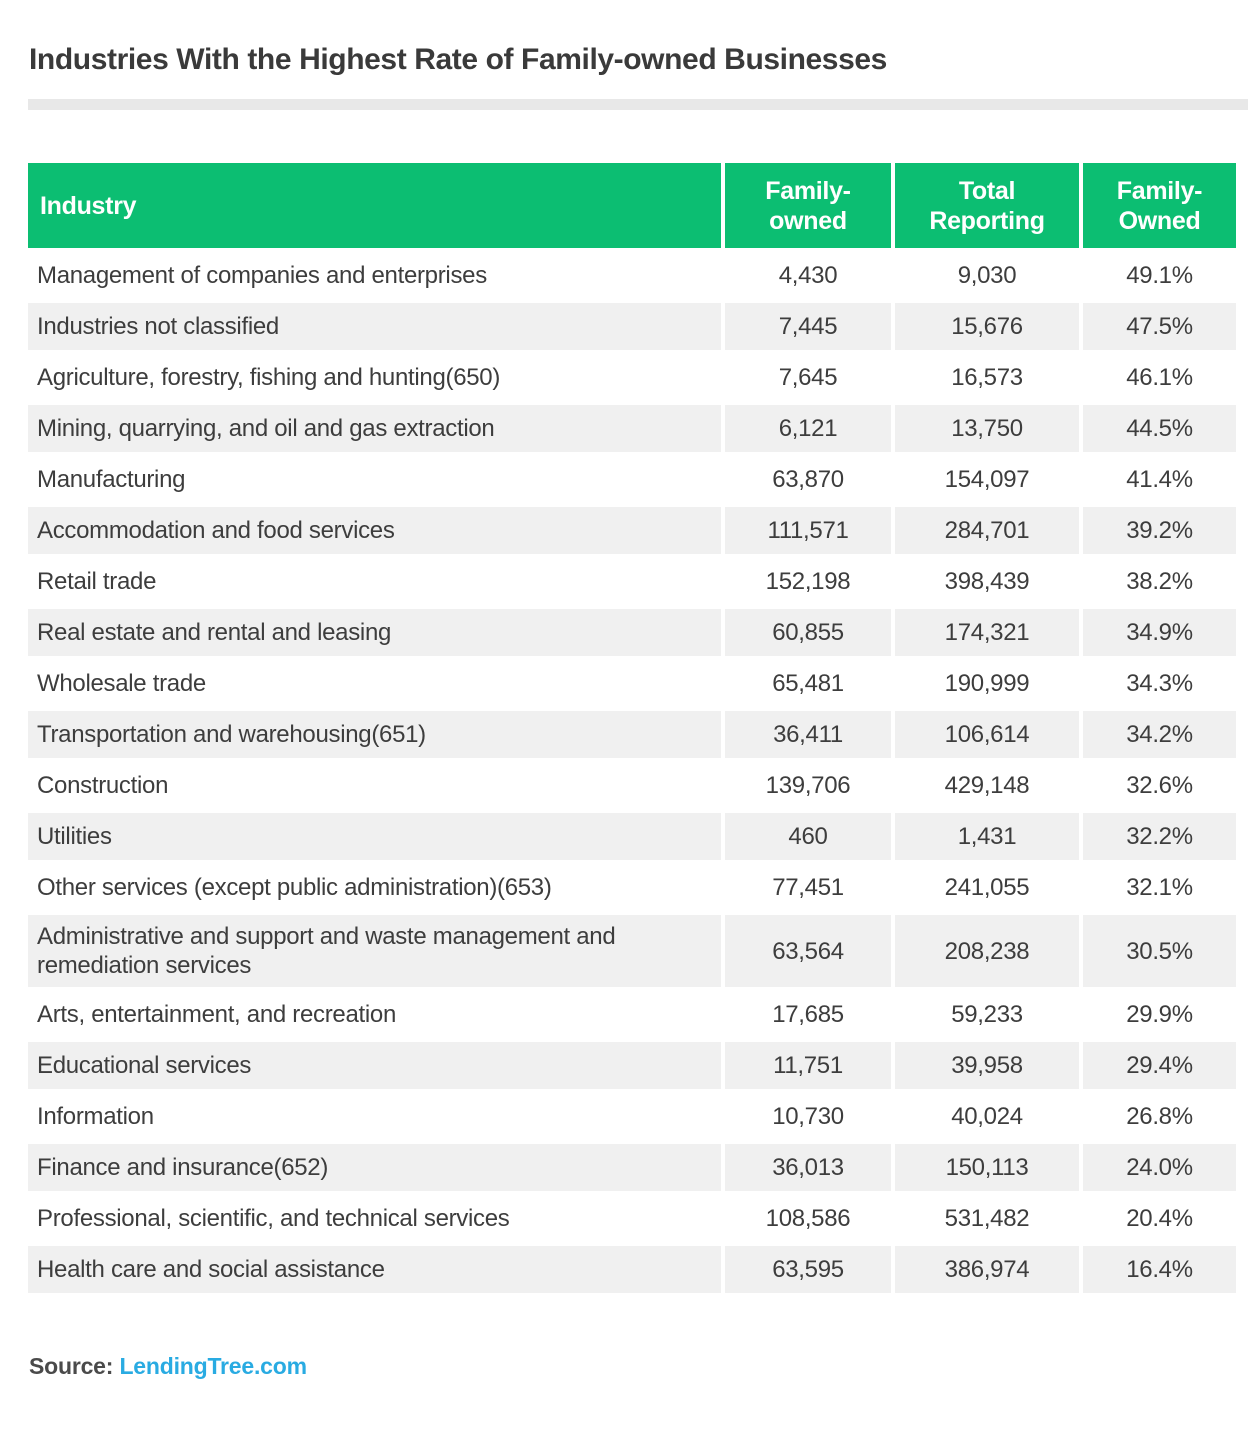 The image size is (1248, 1456). What do you see at coordinates (808, 220) in the screenshot?
I see `header-family-owned-line2: owned` at bounding box center [808, 220].